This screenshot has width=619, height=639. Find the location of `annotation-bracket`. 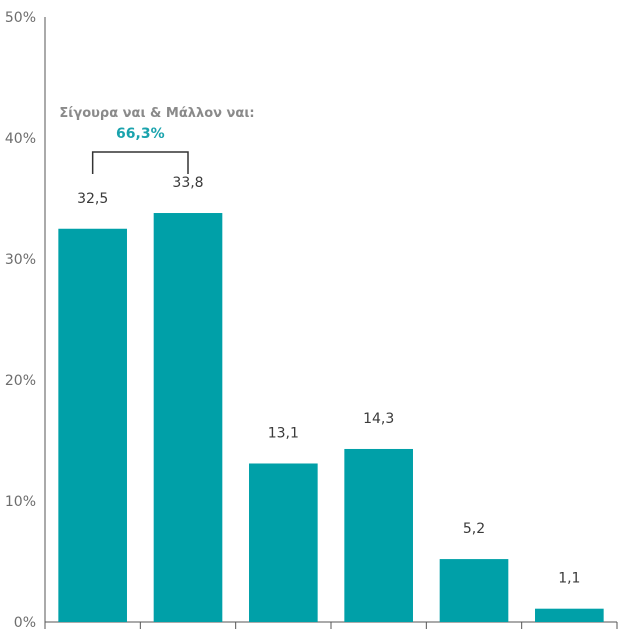

annotation-bracket is located at coordinates (140, 162).